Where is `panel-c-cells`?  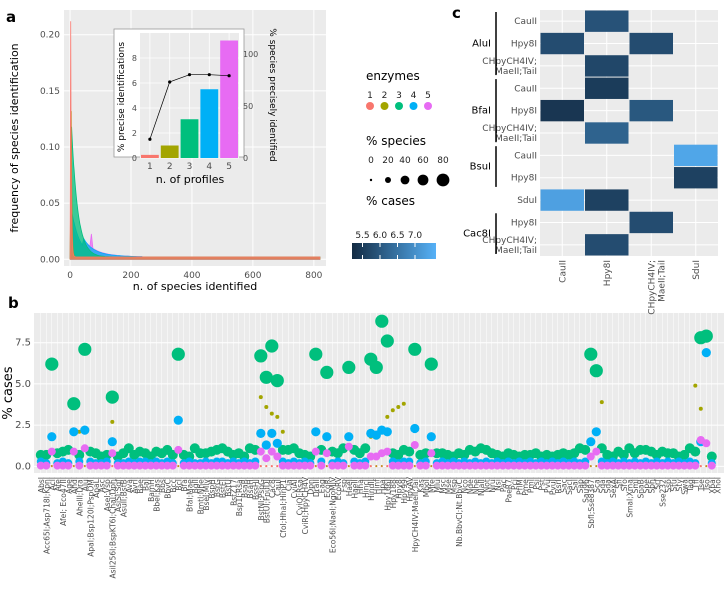
panel-c-cells is located at coordinates (629, 133).